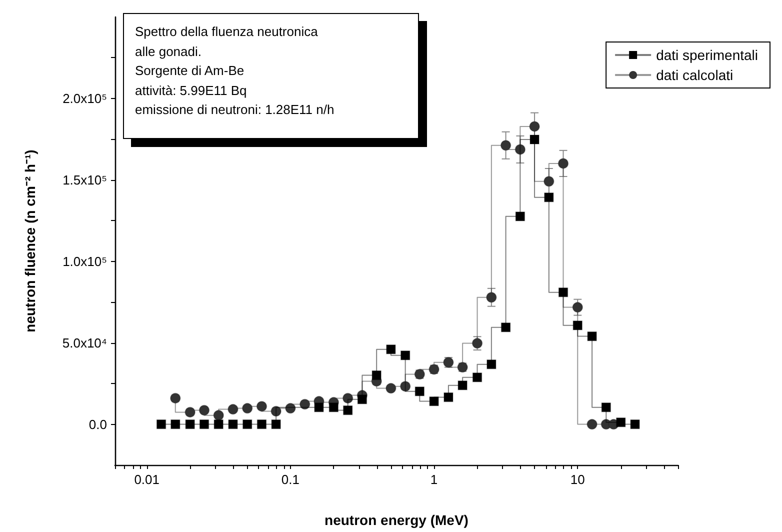 The image size is (782, 532). I want to click on x-axis-title: neutron energy (MeV), so click(396, 520).